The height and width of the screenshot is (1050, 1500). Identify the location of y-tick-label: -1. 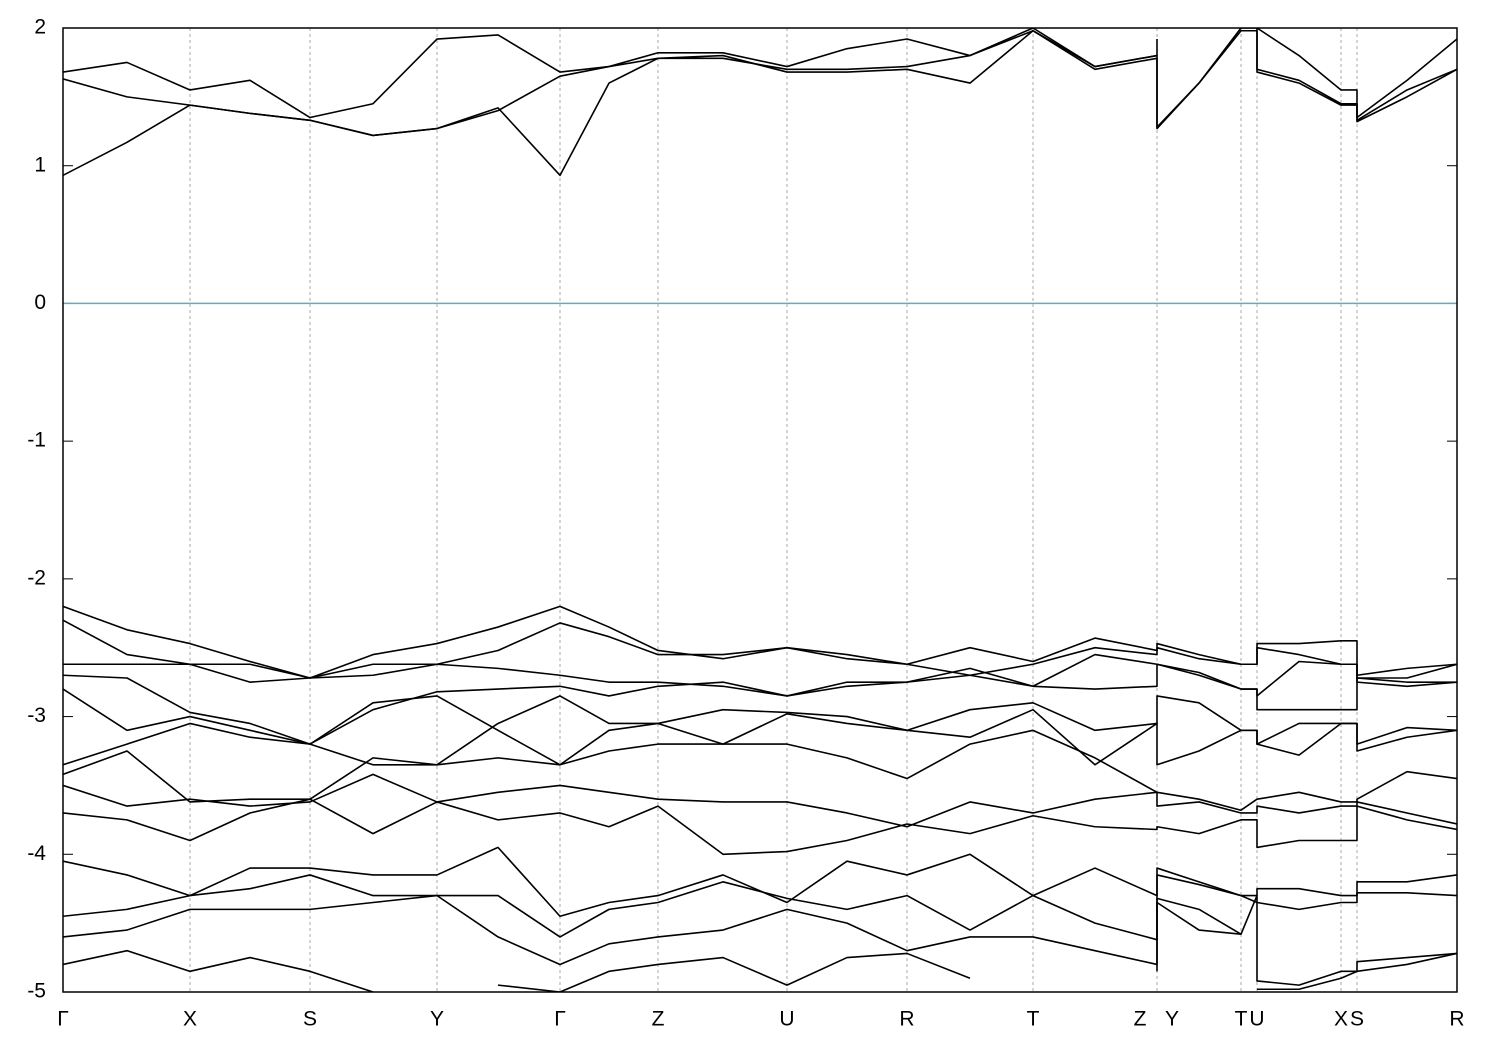
(36, 440).